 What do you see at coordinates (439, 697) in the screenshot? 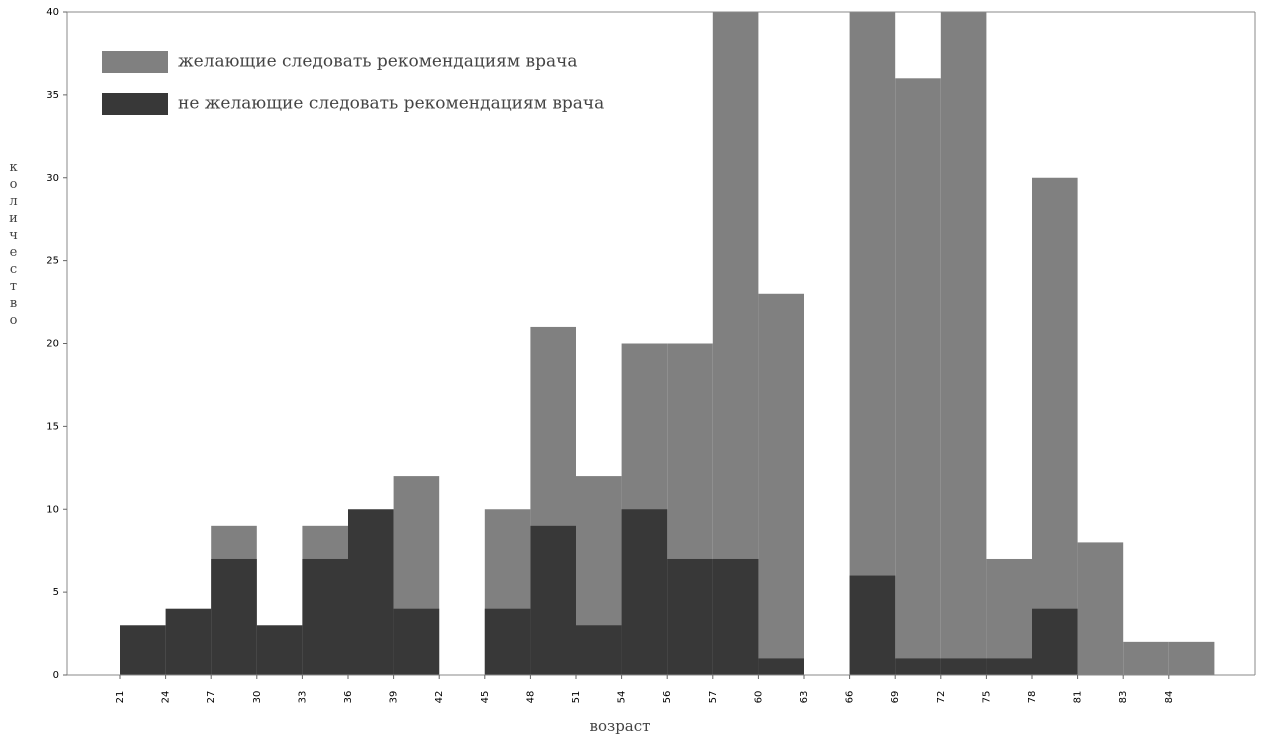
I see `x-tick-label: 42` at bounding box center [439, 697].